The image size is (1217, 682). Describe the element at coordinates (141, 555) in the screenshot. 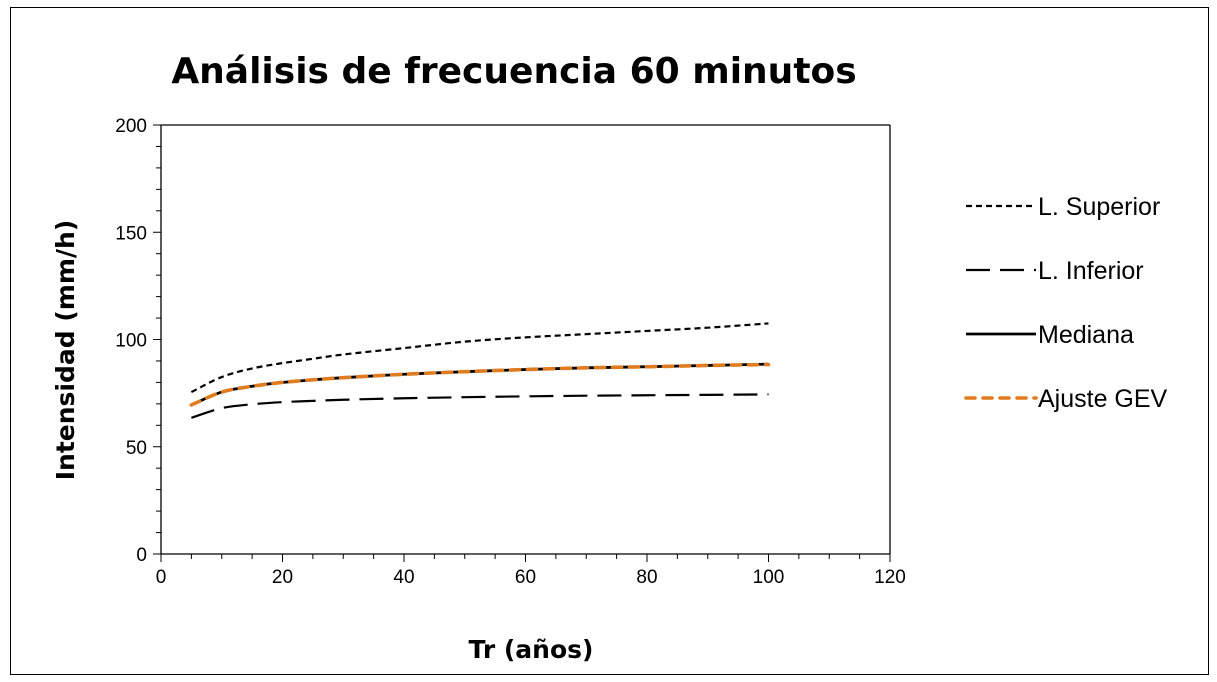

I see `y-tick-label: 0` at that location.